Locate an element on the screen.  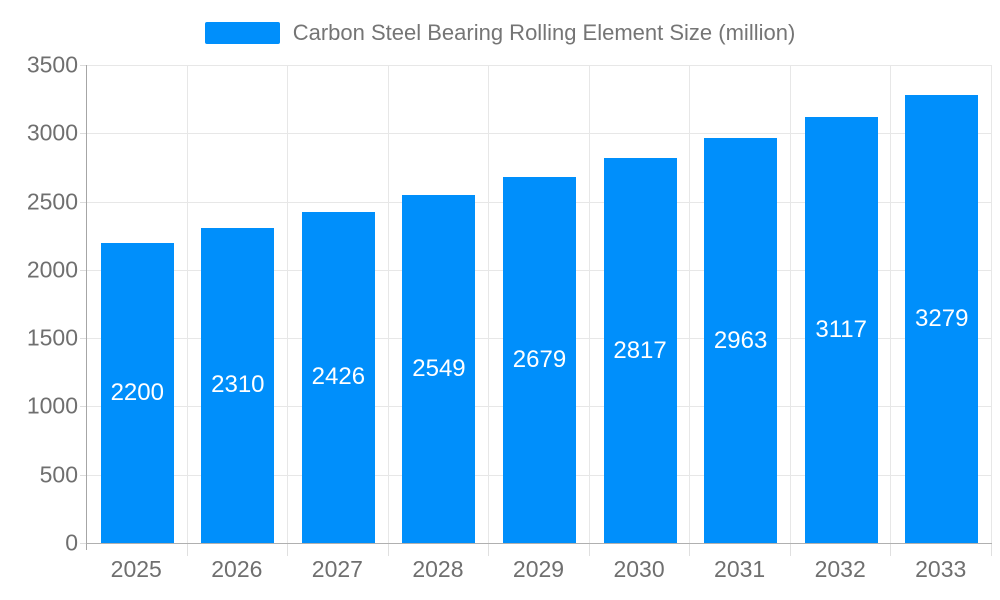
x-tick-label: 2028 is located at coordinates (438, 569).